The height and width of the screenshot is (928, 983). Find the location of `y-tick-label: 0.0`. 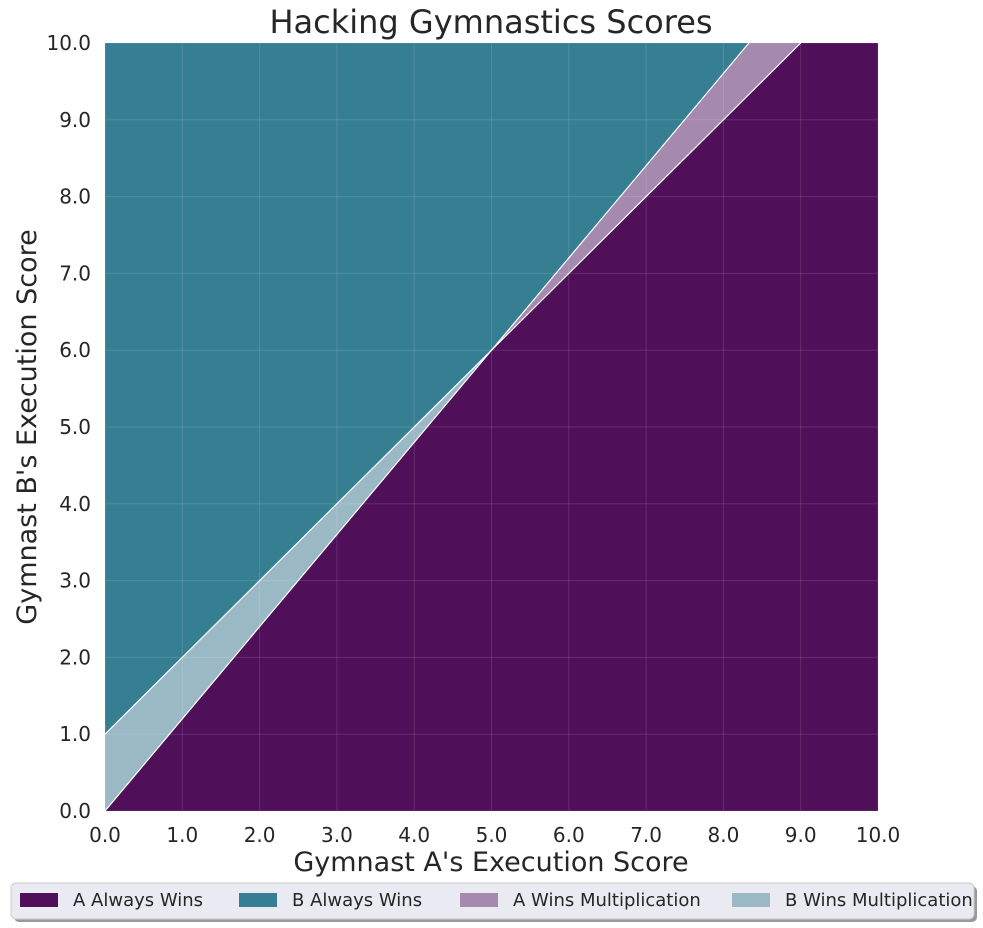

y-tick-label: 0.0 is located at coordinates (75, 811).